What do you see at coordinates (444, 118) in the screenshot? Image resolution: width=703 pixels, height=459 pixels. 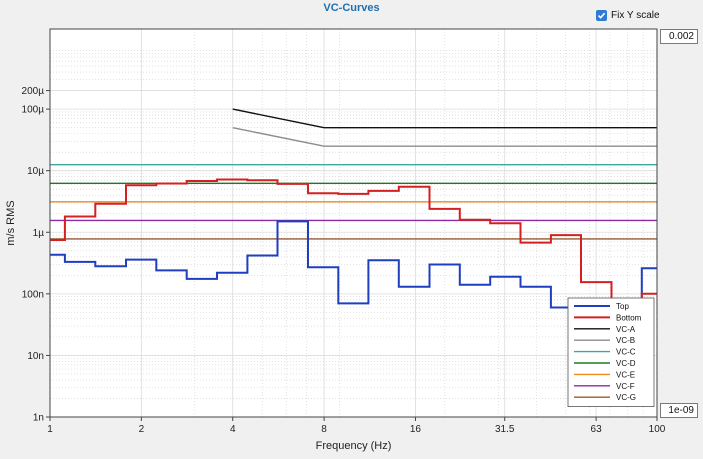 I see `series-vc-a-line` at bounding box center [444, 118].